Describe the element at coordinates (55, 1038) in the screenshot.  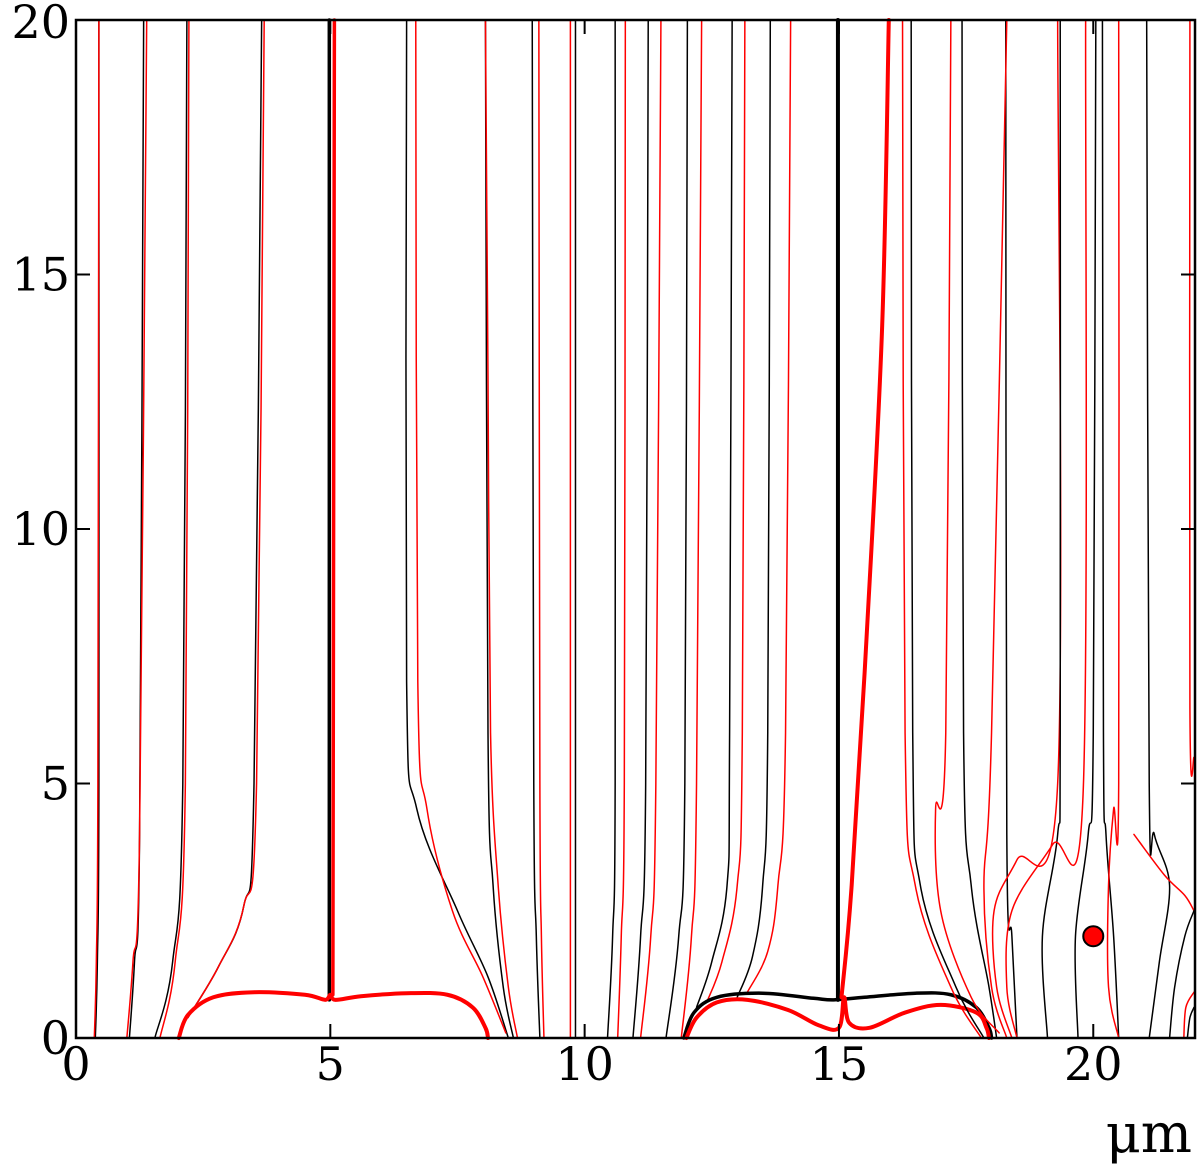
I see `y-tick-label-0: 0` at that location.